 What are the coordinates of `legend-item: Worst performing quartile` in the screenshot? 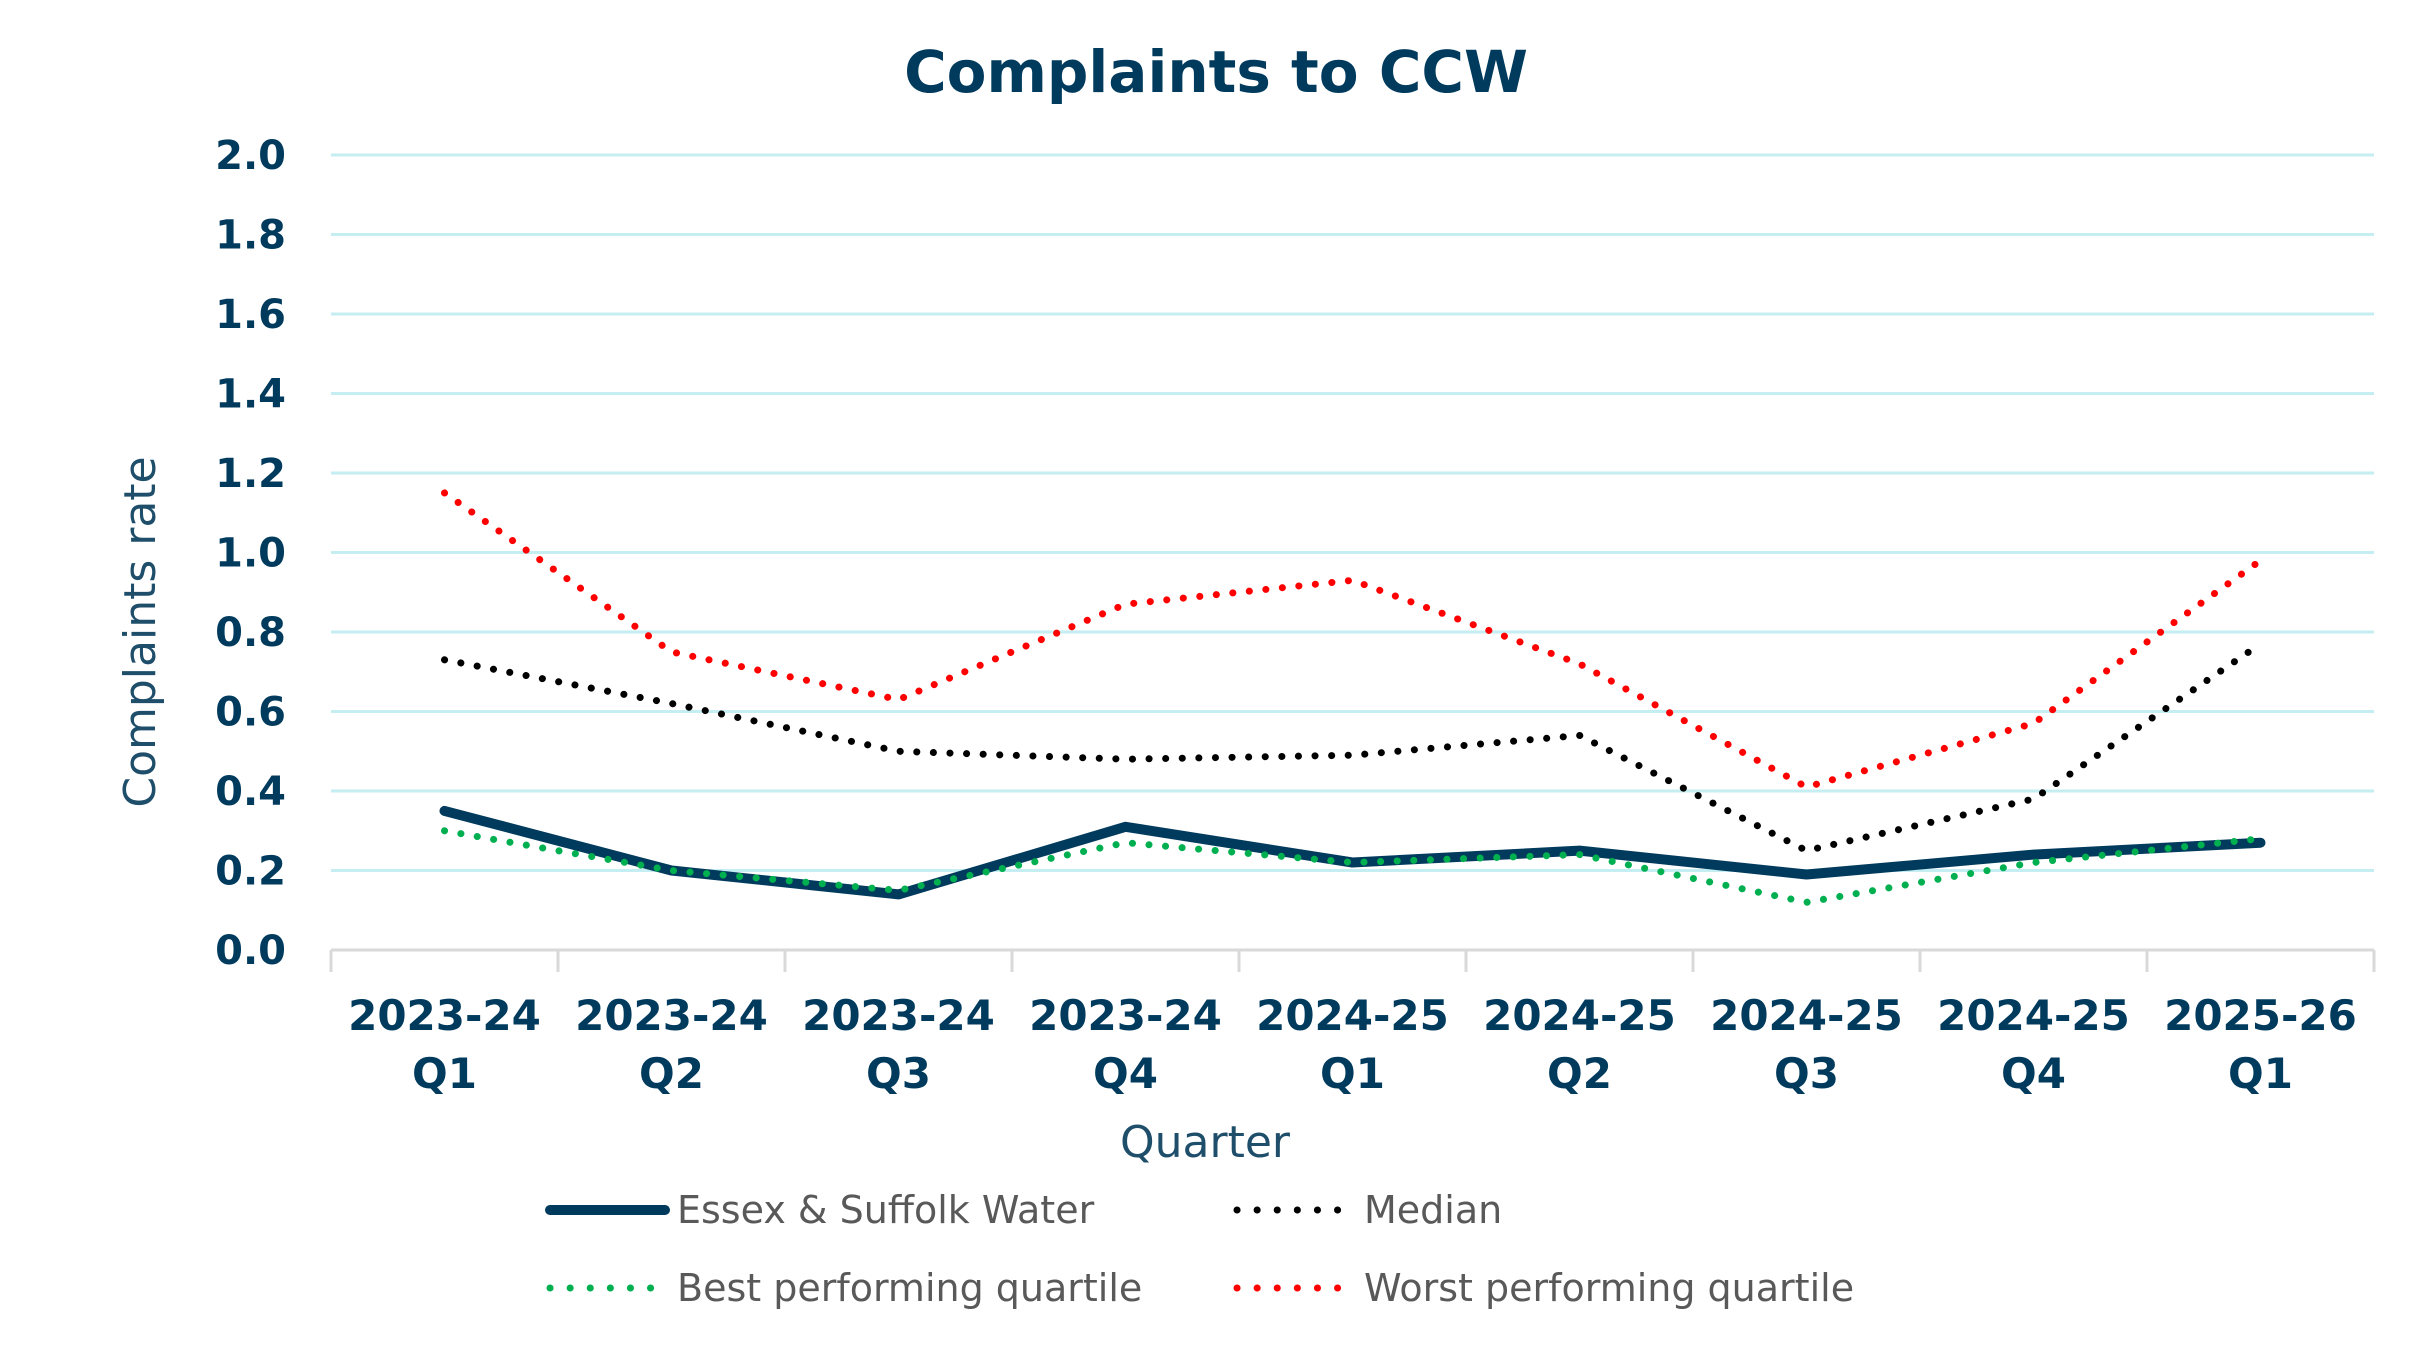 It's located at (1543, 1288).